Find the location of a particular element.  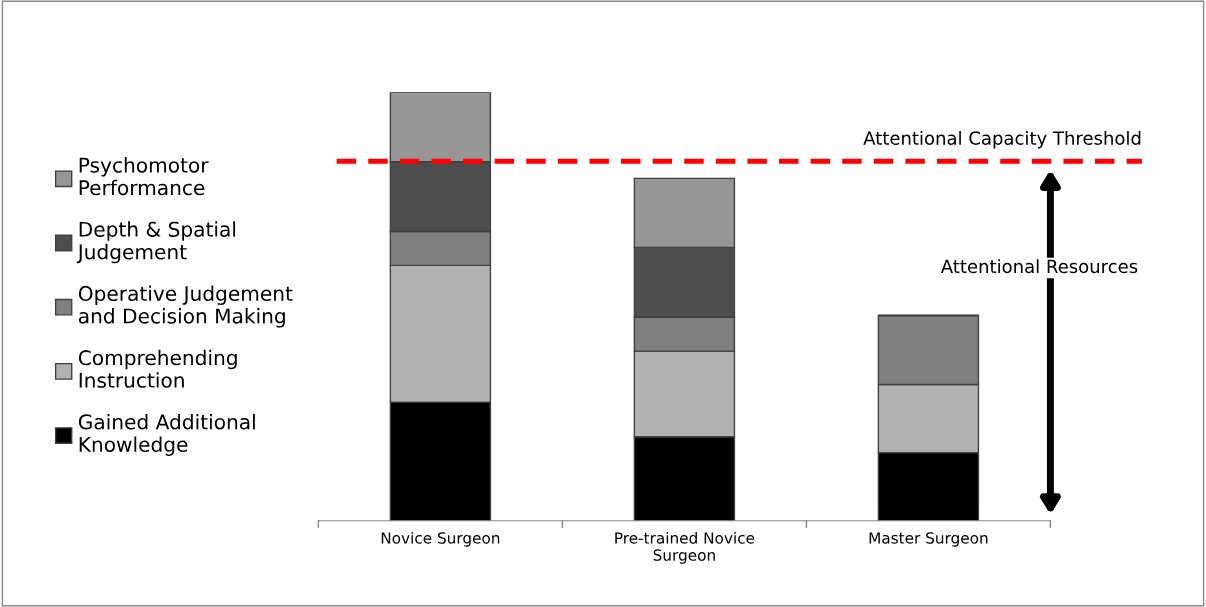

x-tick-label: Pre-trained Novice Surgeon is located at coordinates (685, 547).